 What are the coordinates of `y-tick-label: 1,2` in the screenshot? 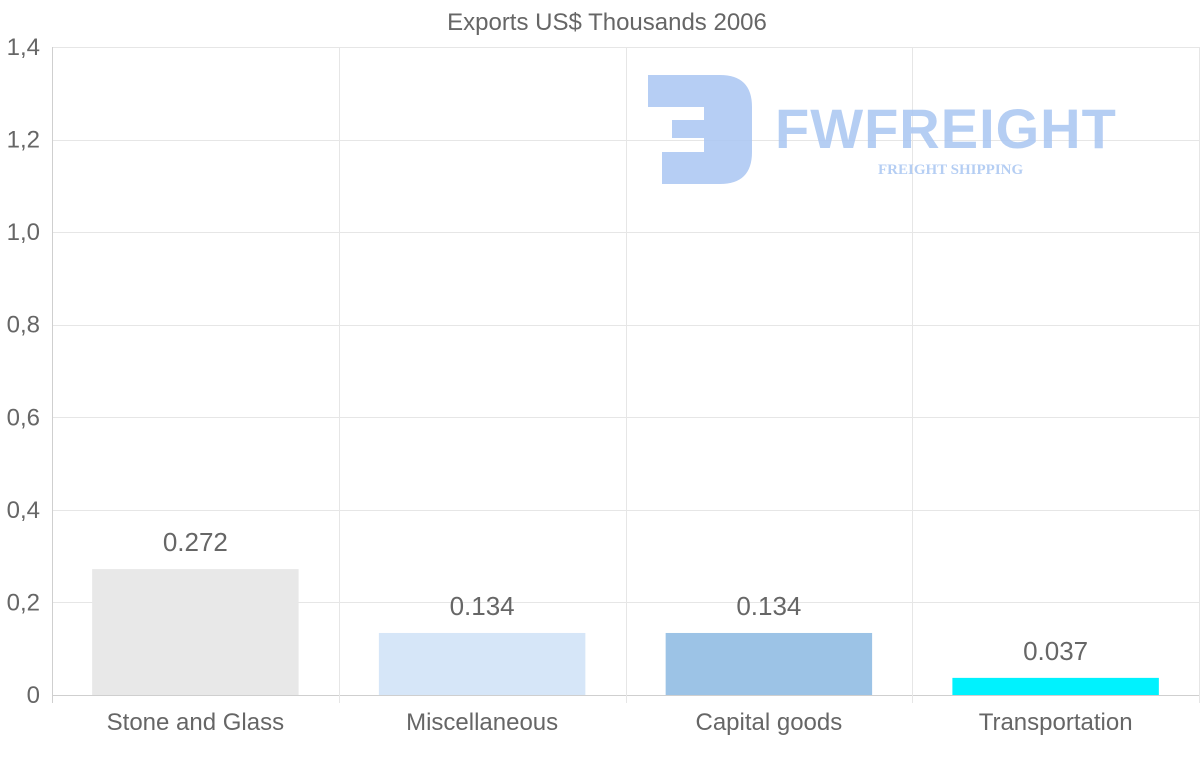 It's located at (23, 140).